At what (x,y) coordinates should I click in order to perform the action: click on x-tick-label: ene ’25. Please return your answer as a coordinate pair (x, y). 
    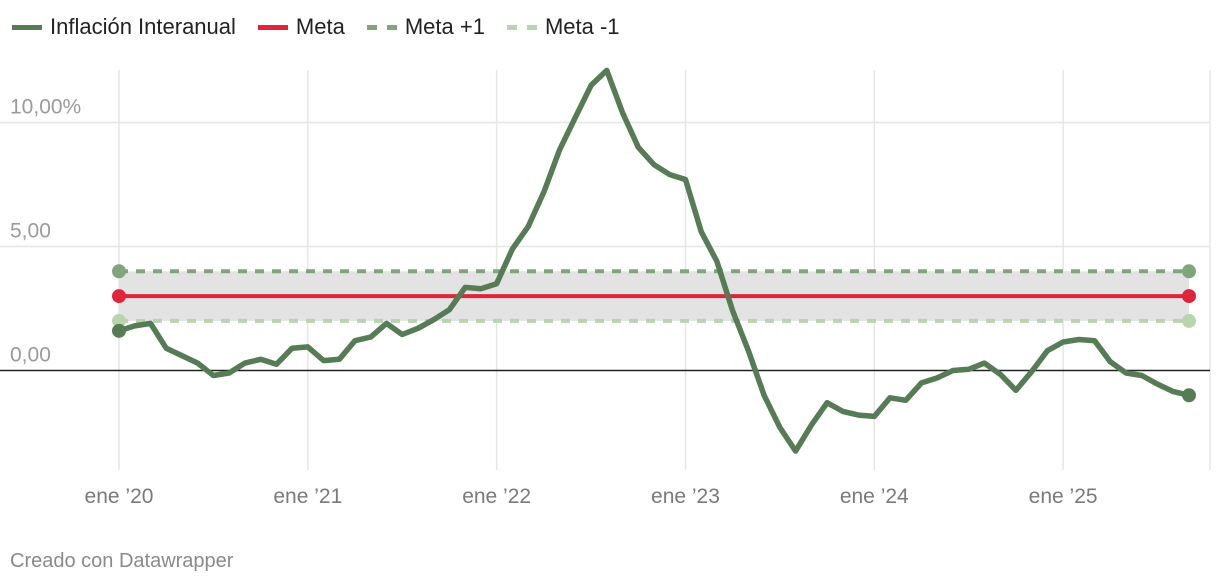
    Looking at the image, I should click on (1063, 496).